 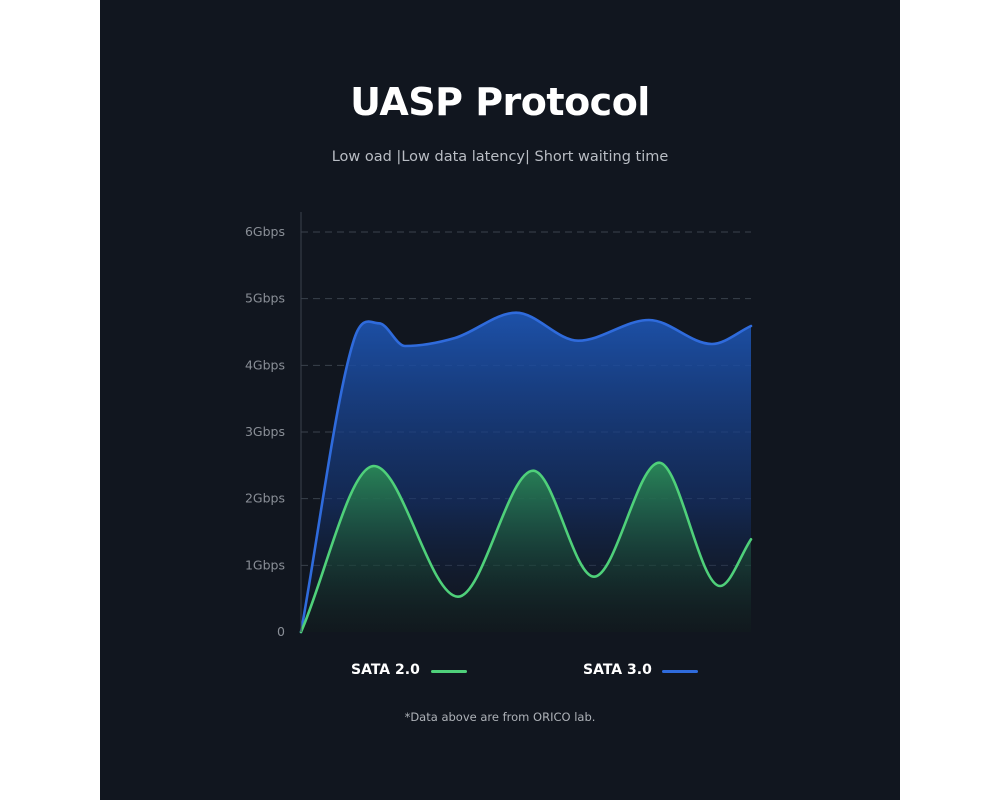 I want to click on y-tick-label: 5Gbps, so click(x=265, y=298).